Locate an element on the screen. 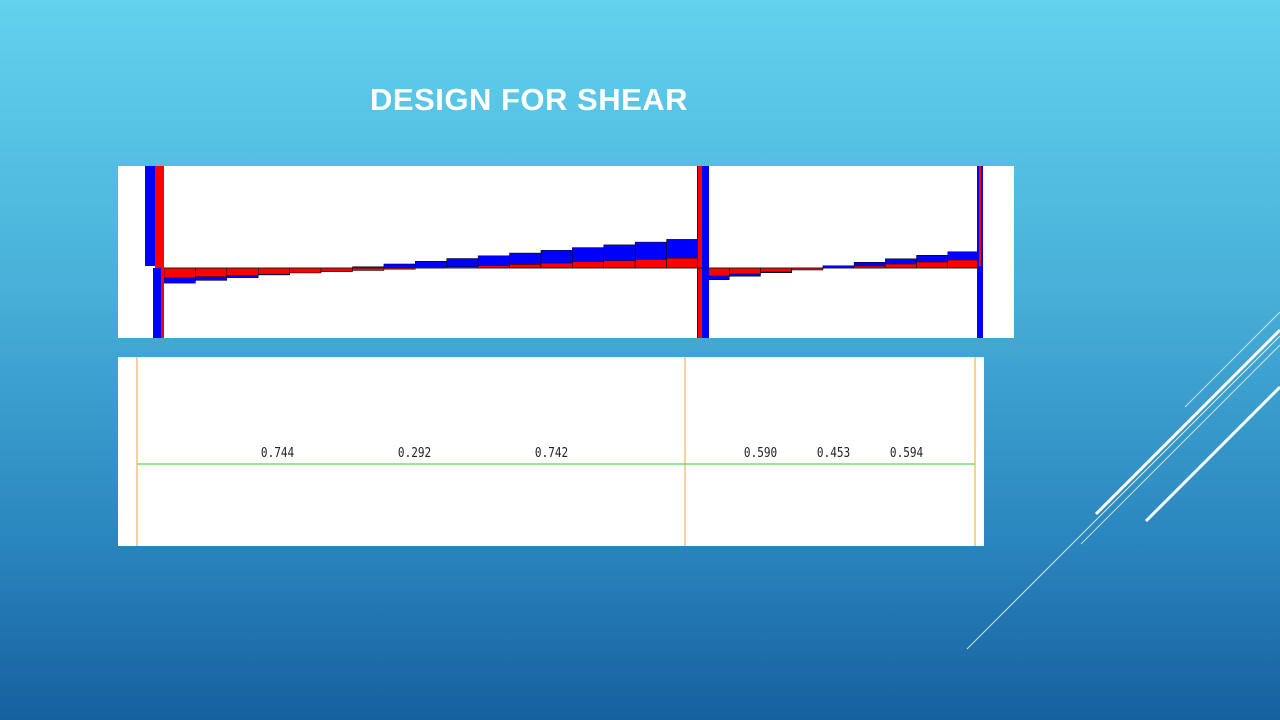  slide-title: DESIGN FOR SHEAR is located at coordinates (529, 99).